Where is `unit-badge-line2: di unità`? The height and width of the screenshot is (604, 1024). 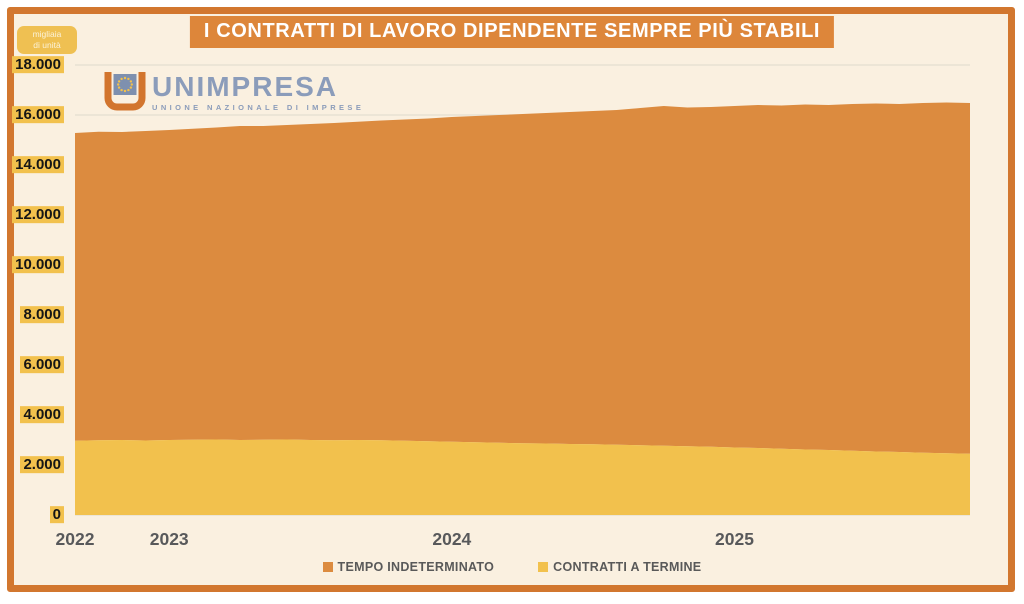
unit-badge-line2: di unità is located at coordinates (47, 45).